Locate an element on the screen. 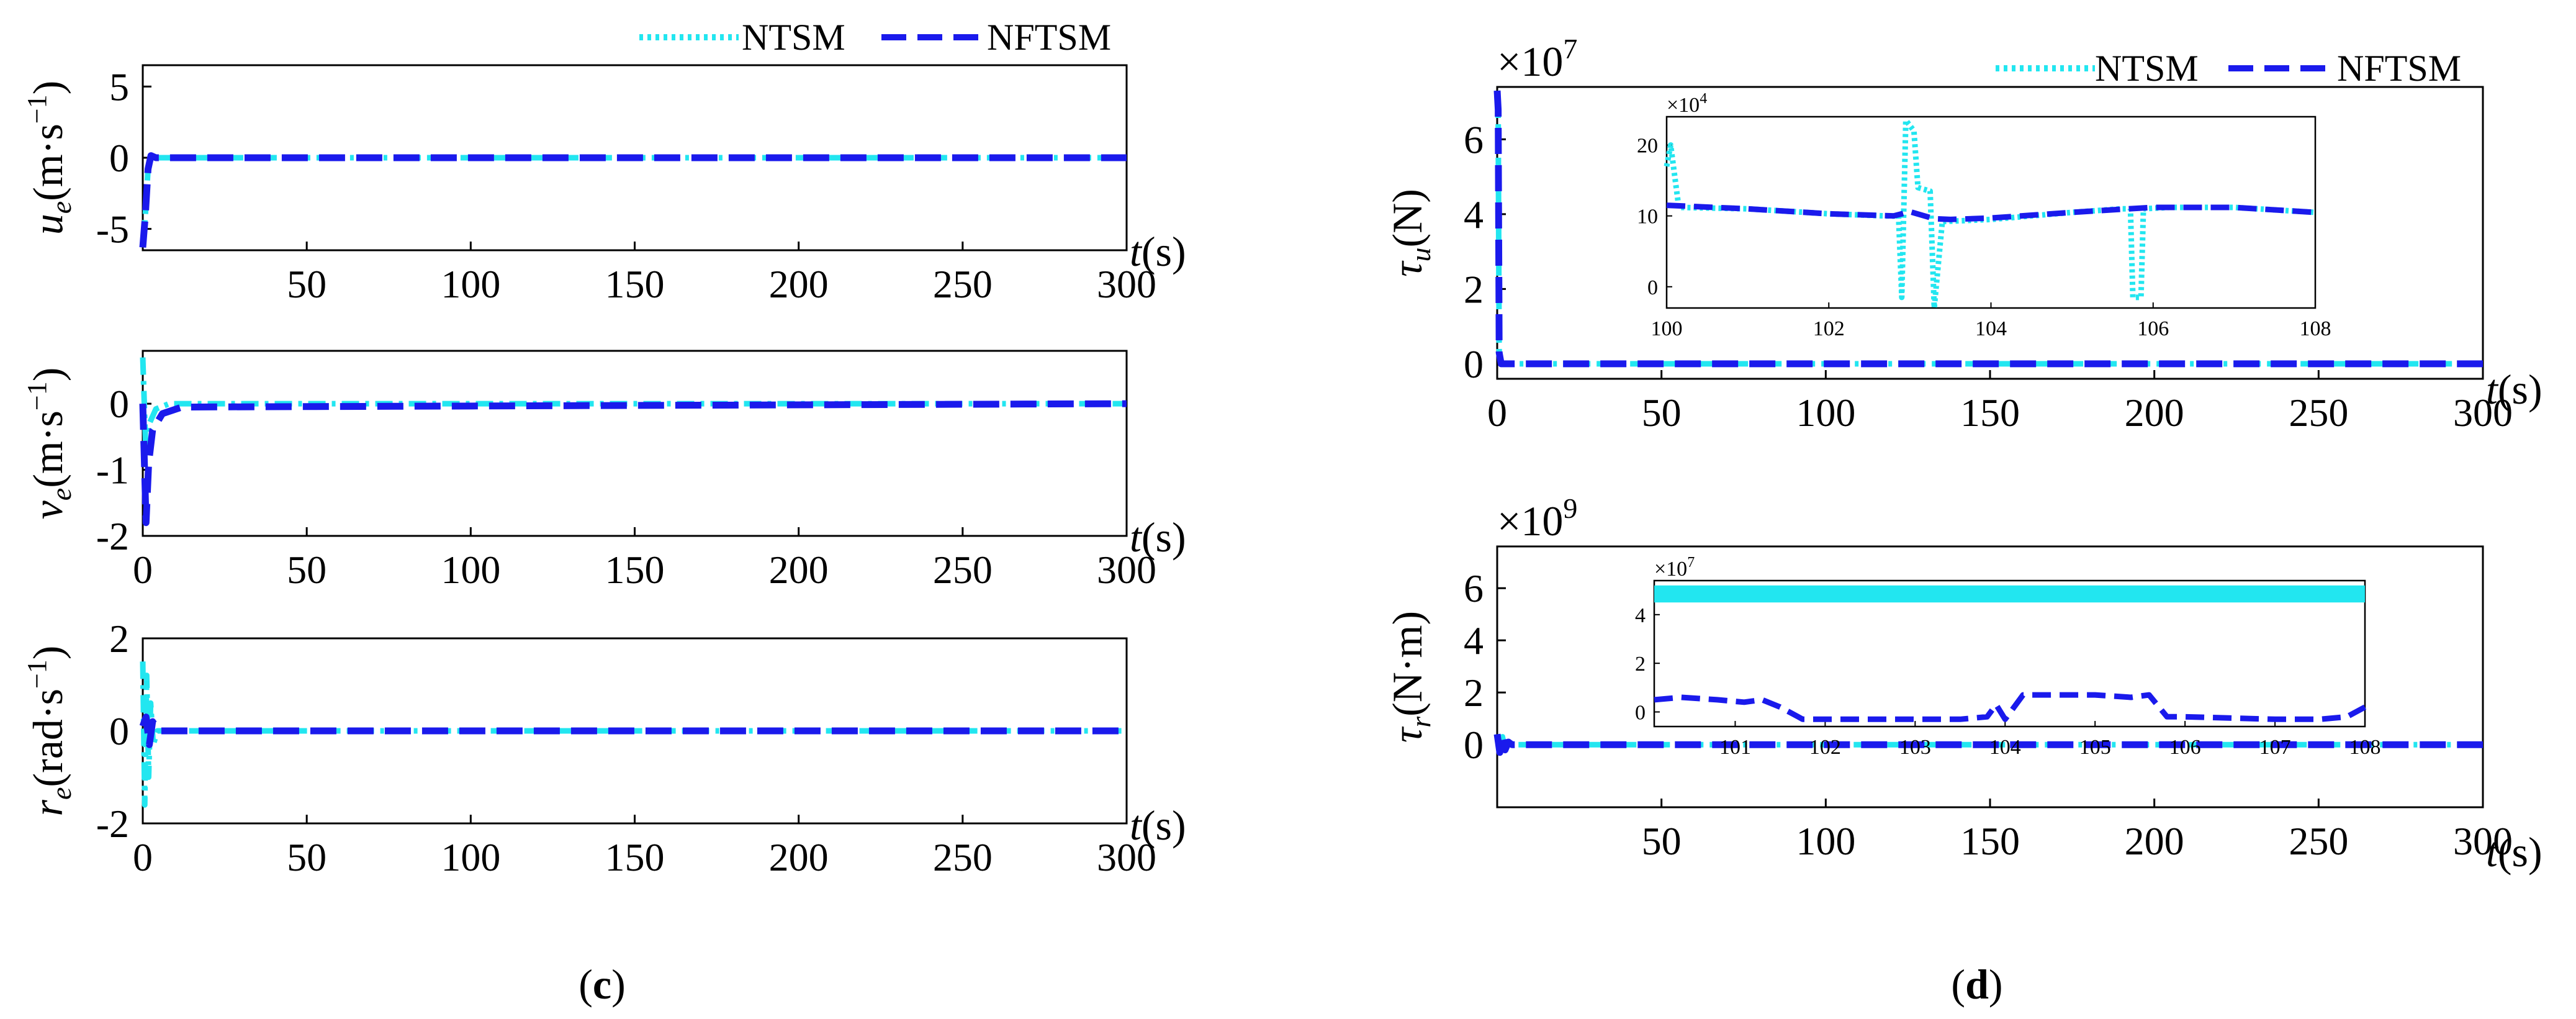 The width and height of the screenshot is (2576, 1019). chart-tau_u-inset-xtick-label: 100 is located at coordinates (1667, 329).